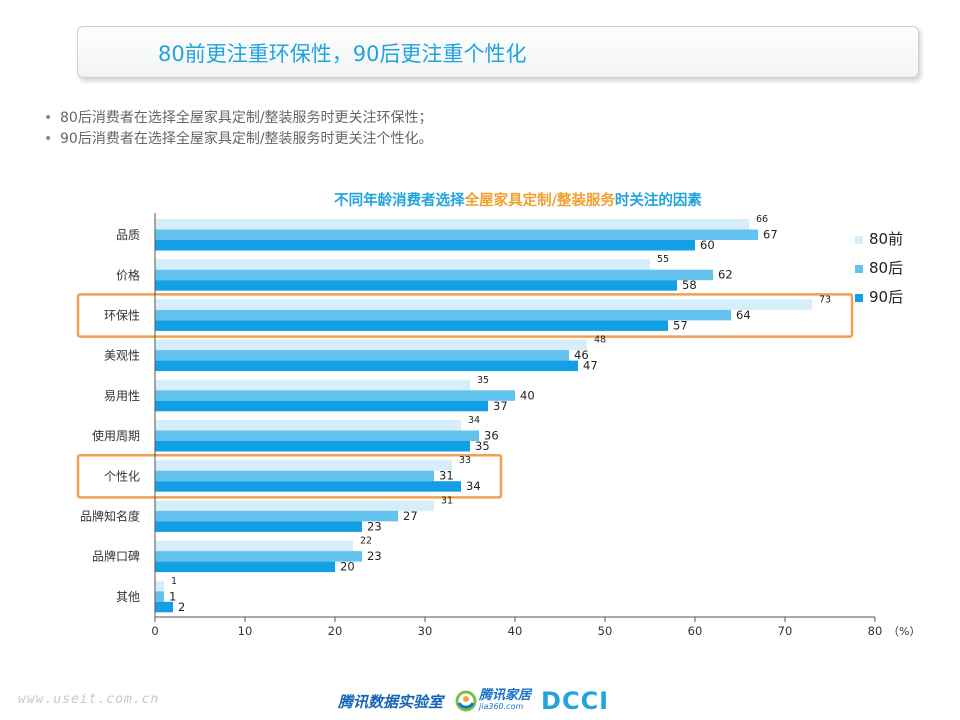 The image size is (960, 720). Describe the element at coordinates (707, 245) in the screenshot. I see `bar-value-label: 60` at that location.